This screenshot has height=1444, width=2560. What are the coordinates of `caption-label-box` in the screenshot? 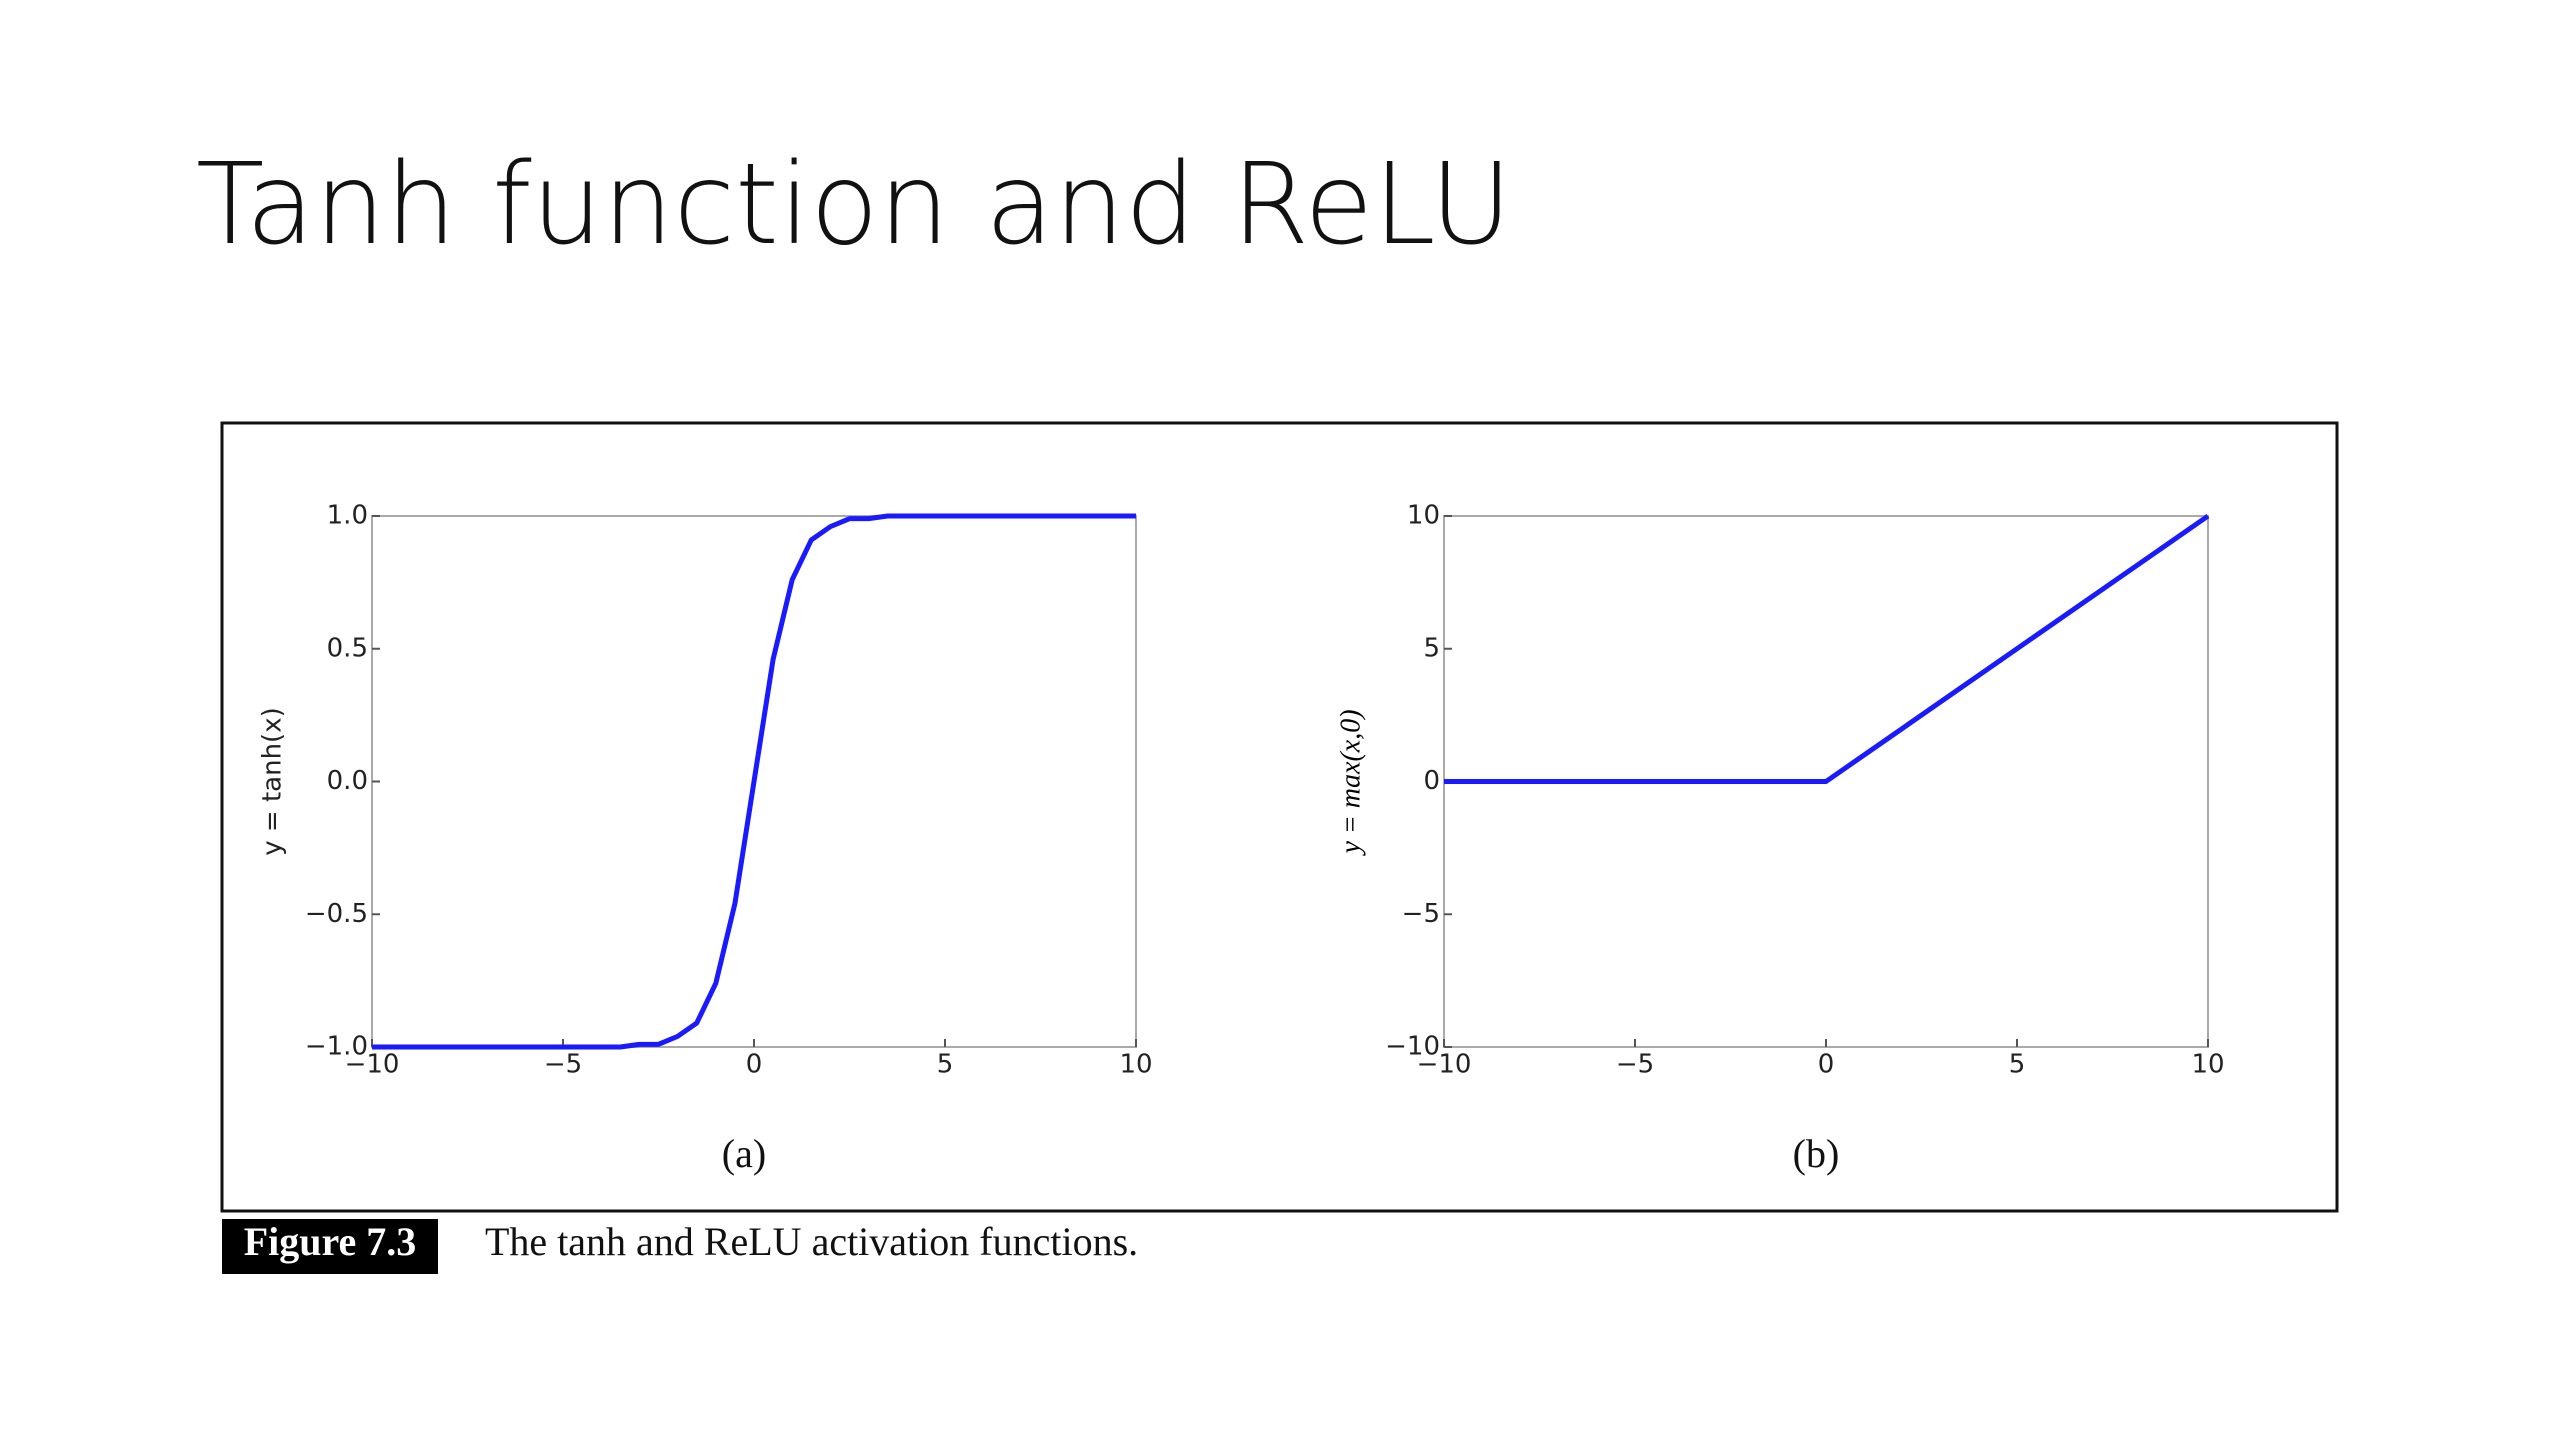 It's located at (330, 1246).